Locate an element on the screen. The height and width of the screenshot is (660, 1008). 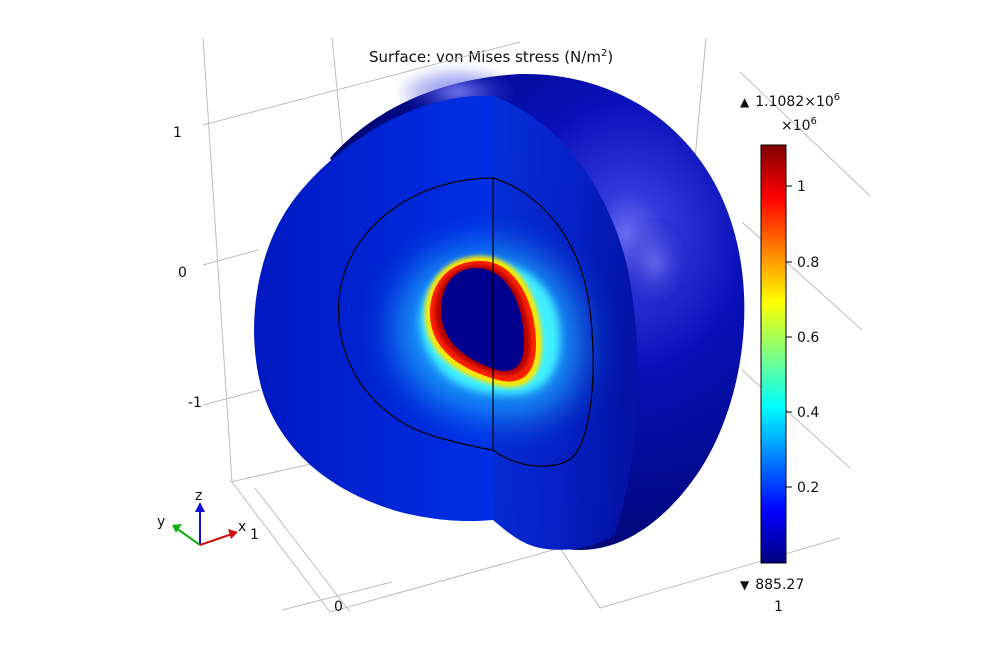
triad-x-tick: 1 is located at coordinates (254, 535).